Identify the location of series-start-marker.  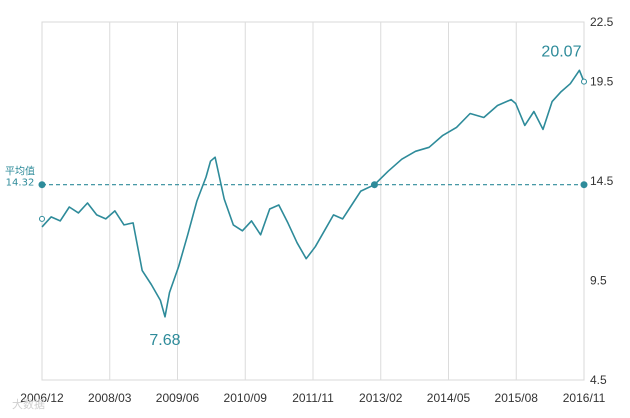
(42, 218).